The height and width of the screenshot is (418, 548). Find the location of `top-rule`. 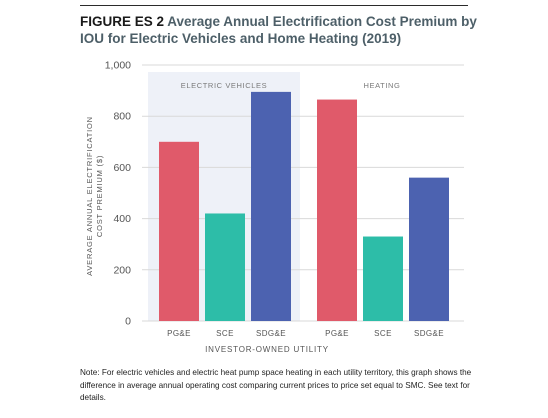

top-rule is located at coordinates (274, 5).